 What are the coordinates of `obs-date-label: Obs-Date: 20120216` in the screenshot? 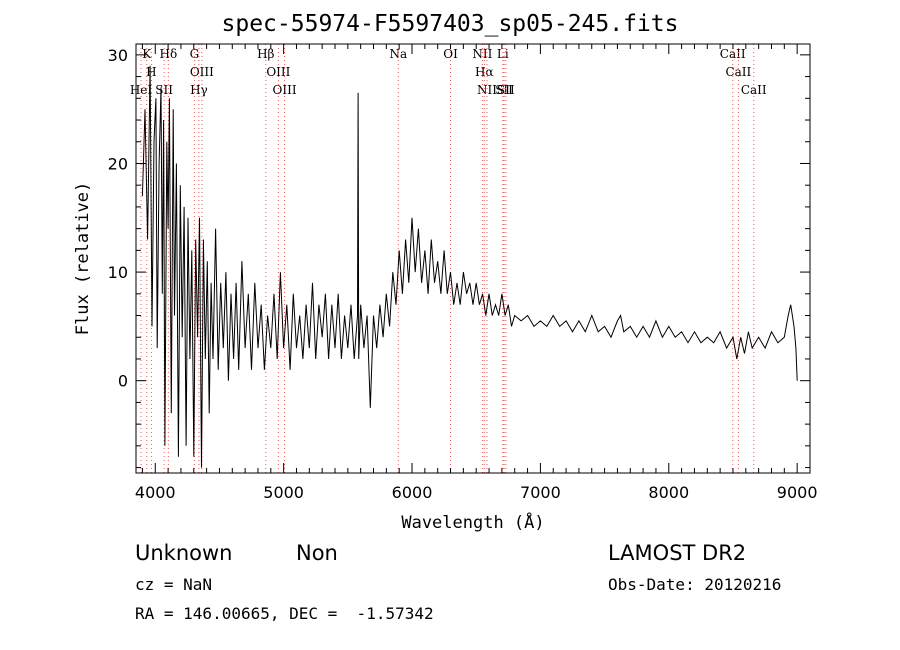 It's located at (695, 584).